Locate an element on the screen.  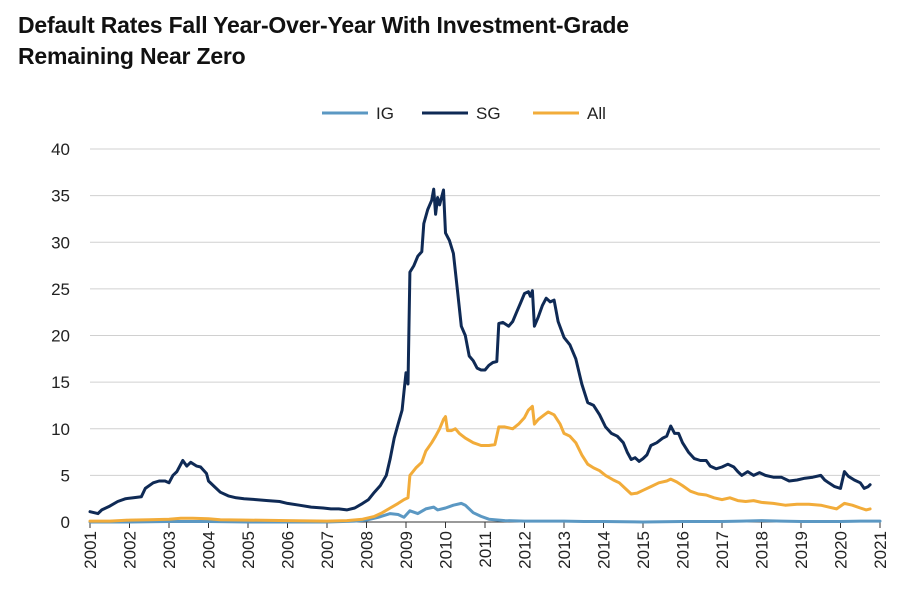
x-tick-label: 2009 is located at coordinates (406, 550).